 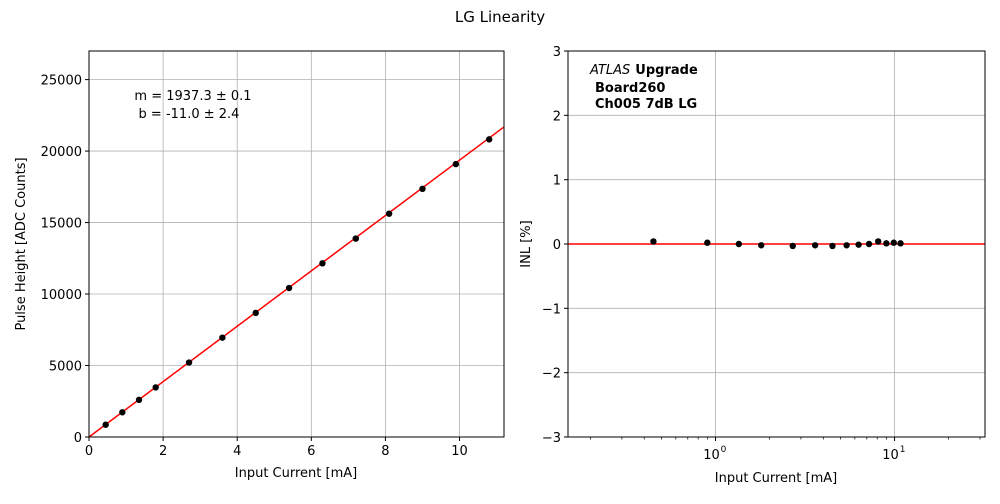 What do you see at coordinates (61, 152) in the screenshot?
I see `y-tick-label: 20000` at bounding box center [61, 152].